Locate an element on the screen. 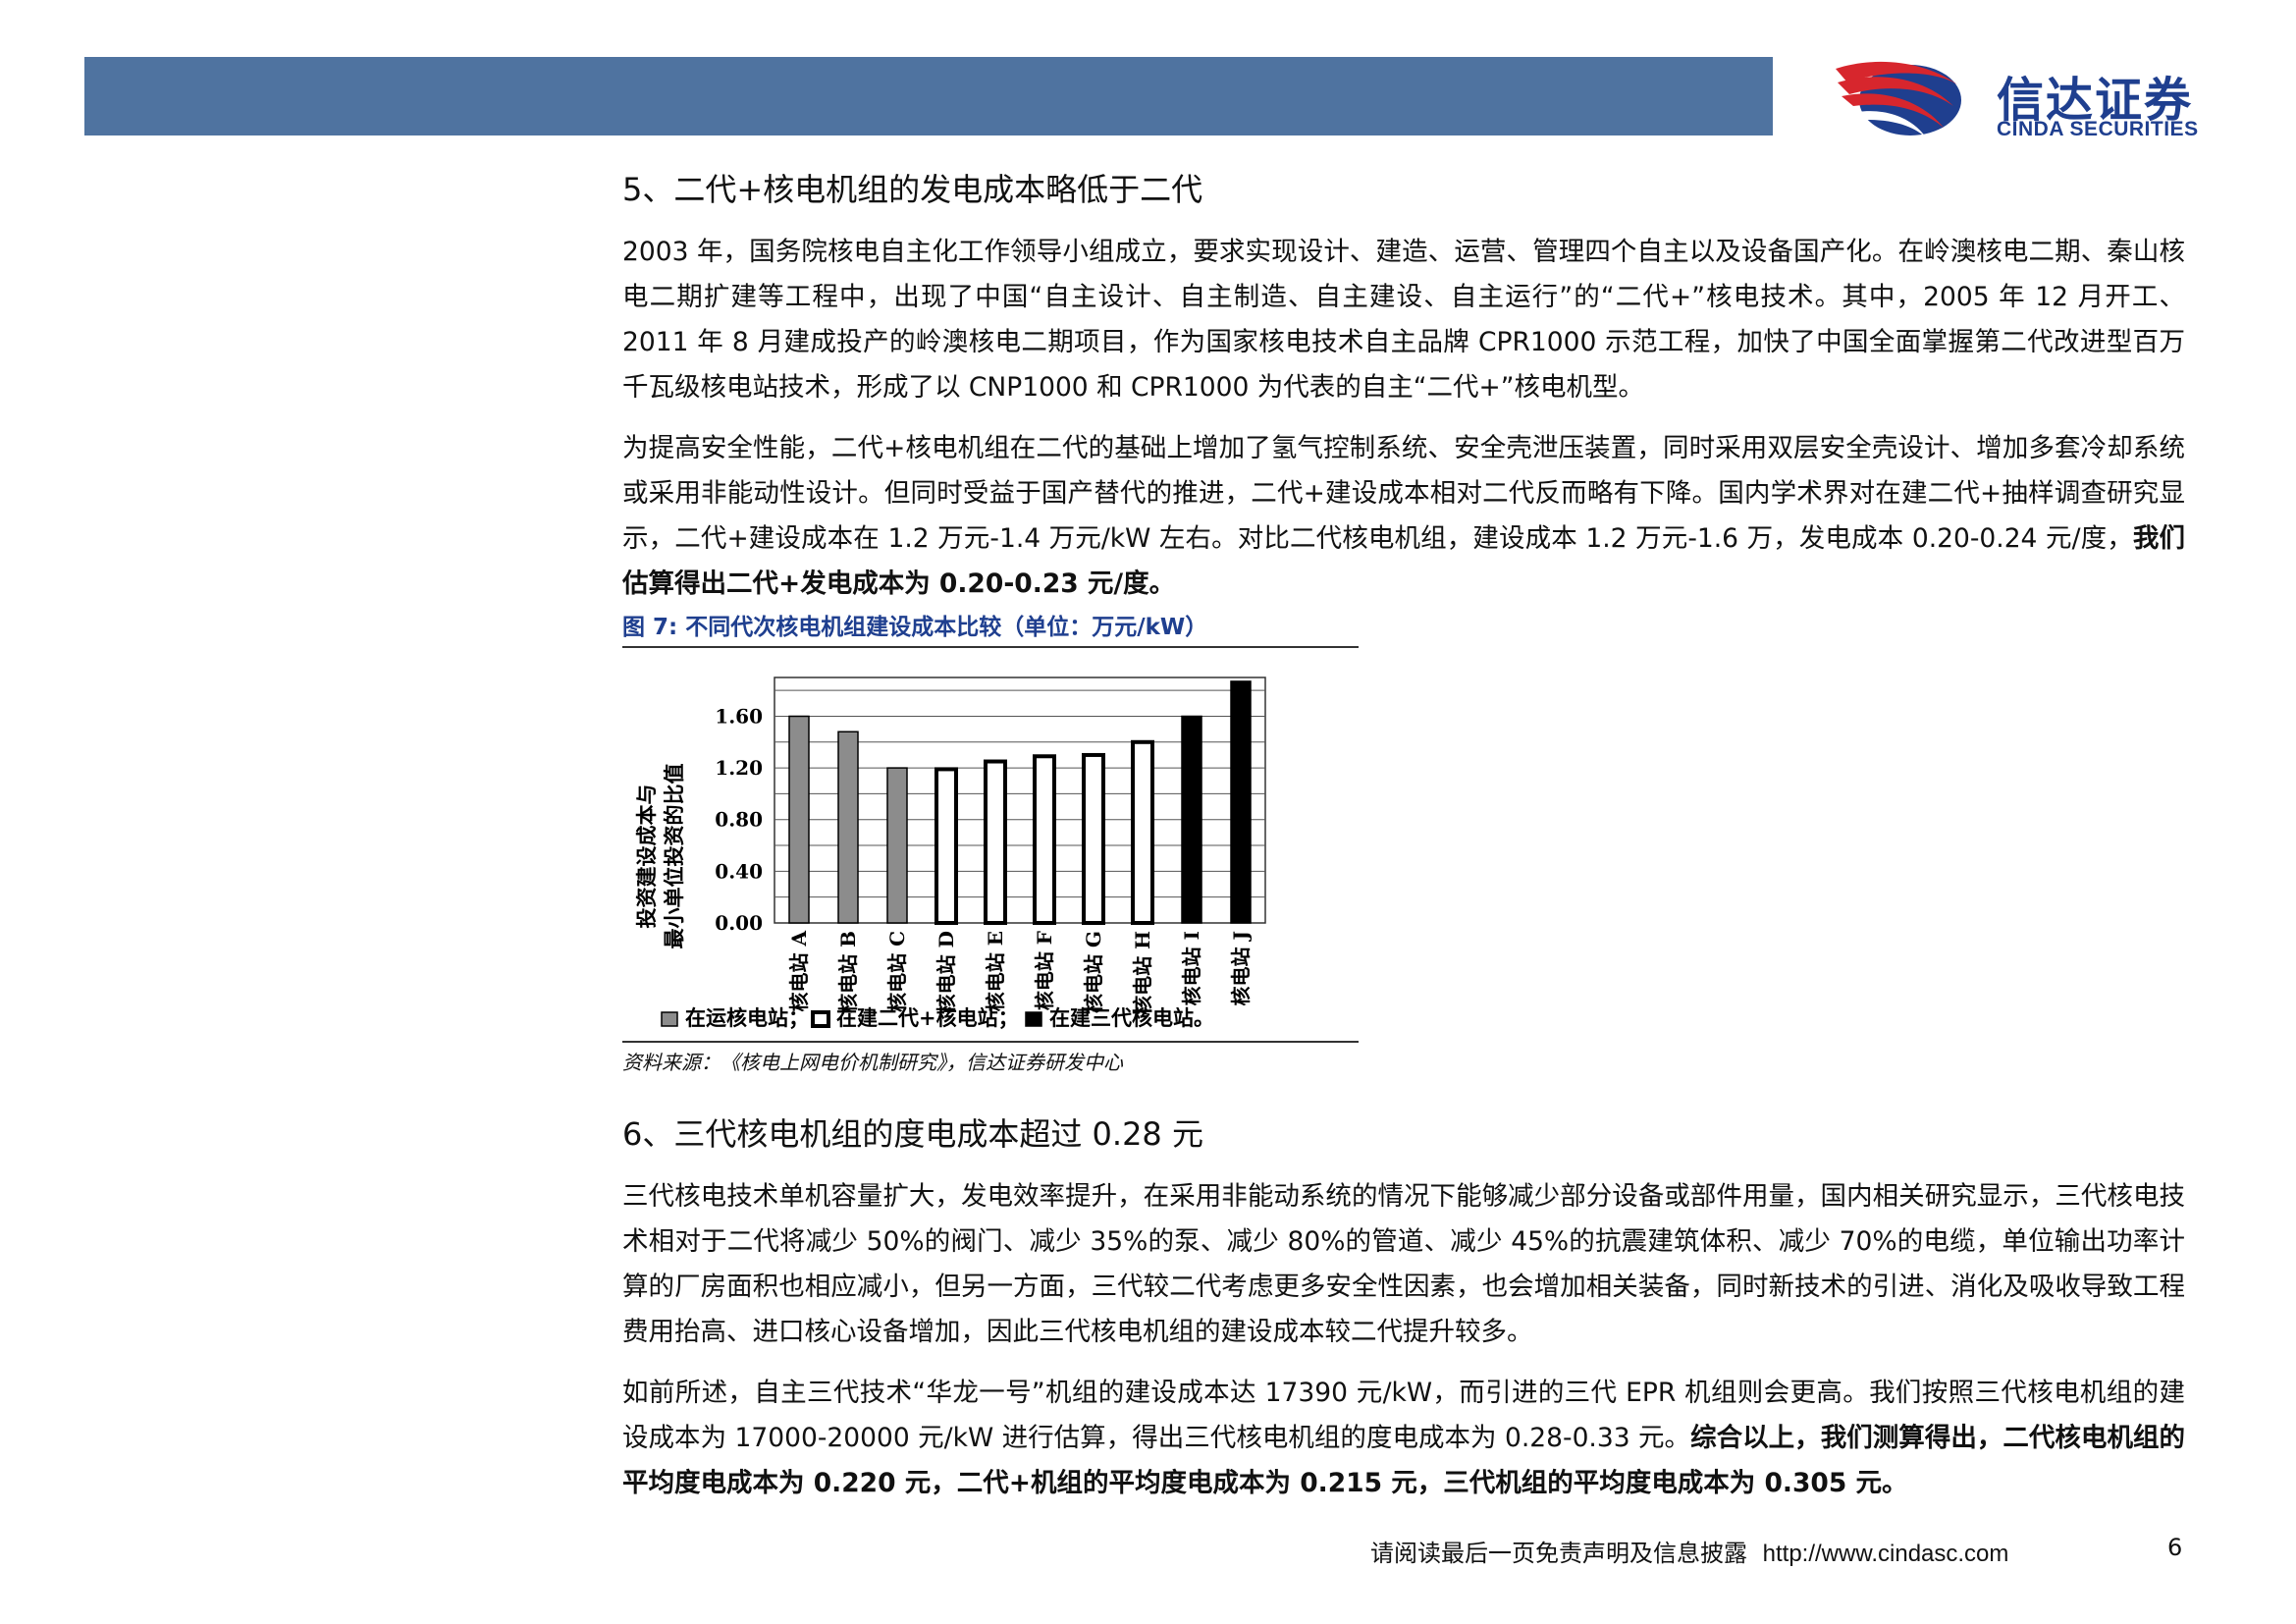  header-bar is located at coordinates (928, 96).